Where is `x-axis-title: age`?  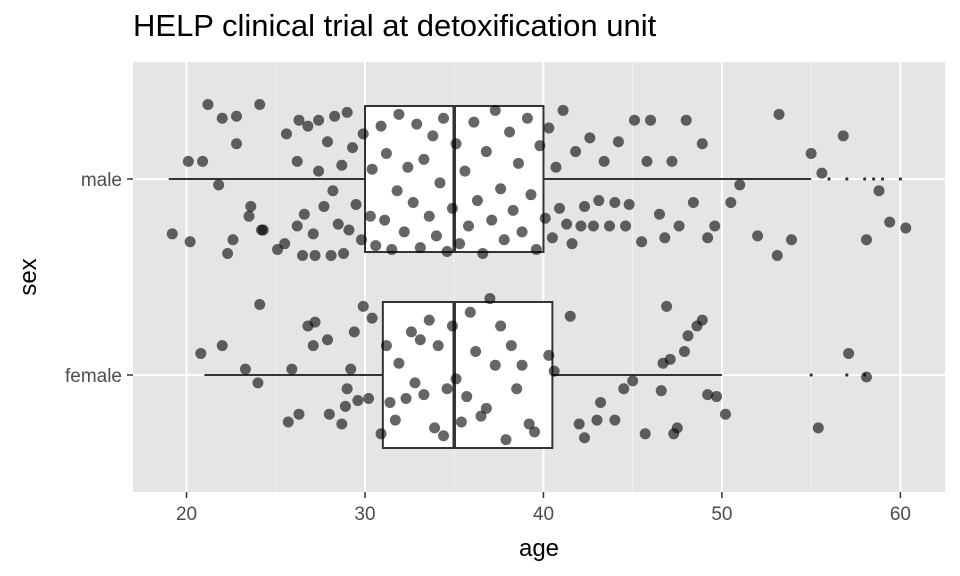 x-axis-title: age is located at coordinates (539, 548).